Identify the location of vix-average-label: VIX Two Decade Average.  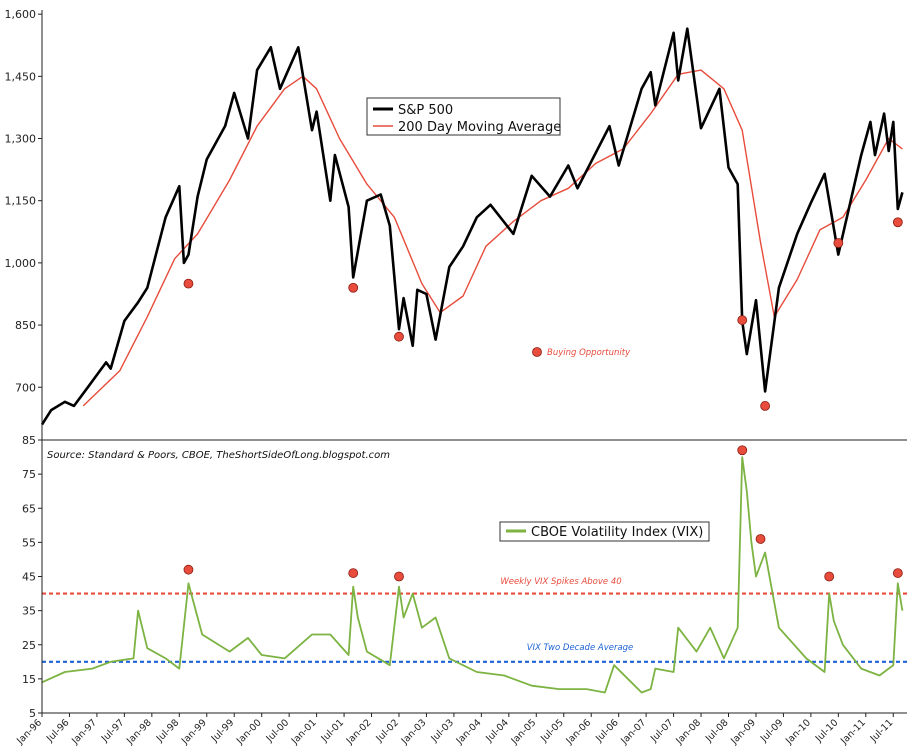
(580, 648).